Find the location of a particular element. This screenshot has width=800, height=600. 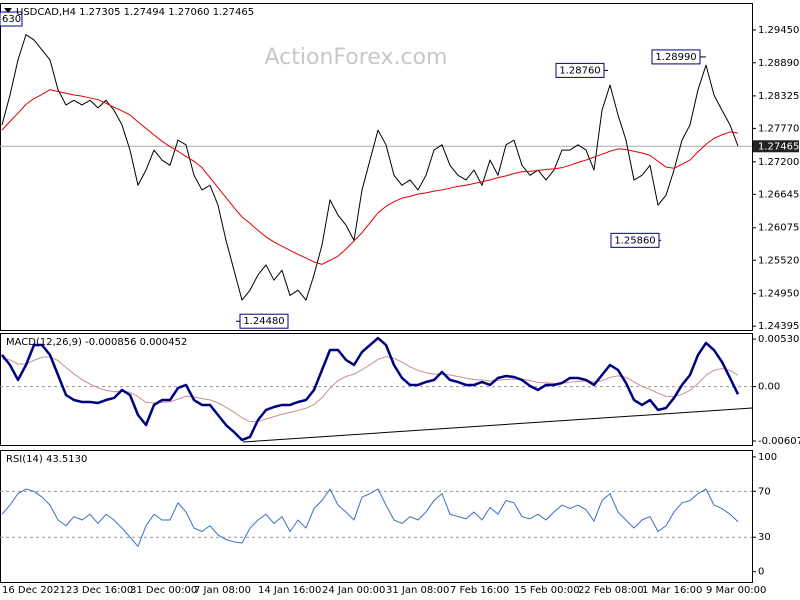

menu-icon is located at coordinates (8, 10).